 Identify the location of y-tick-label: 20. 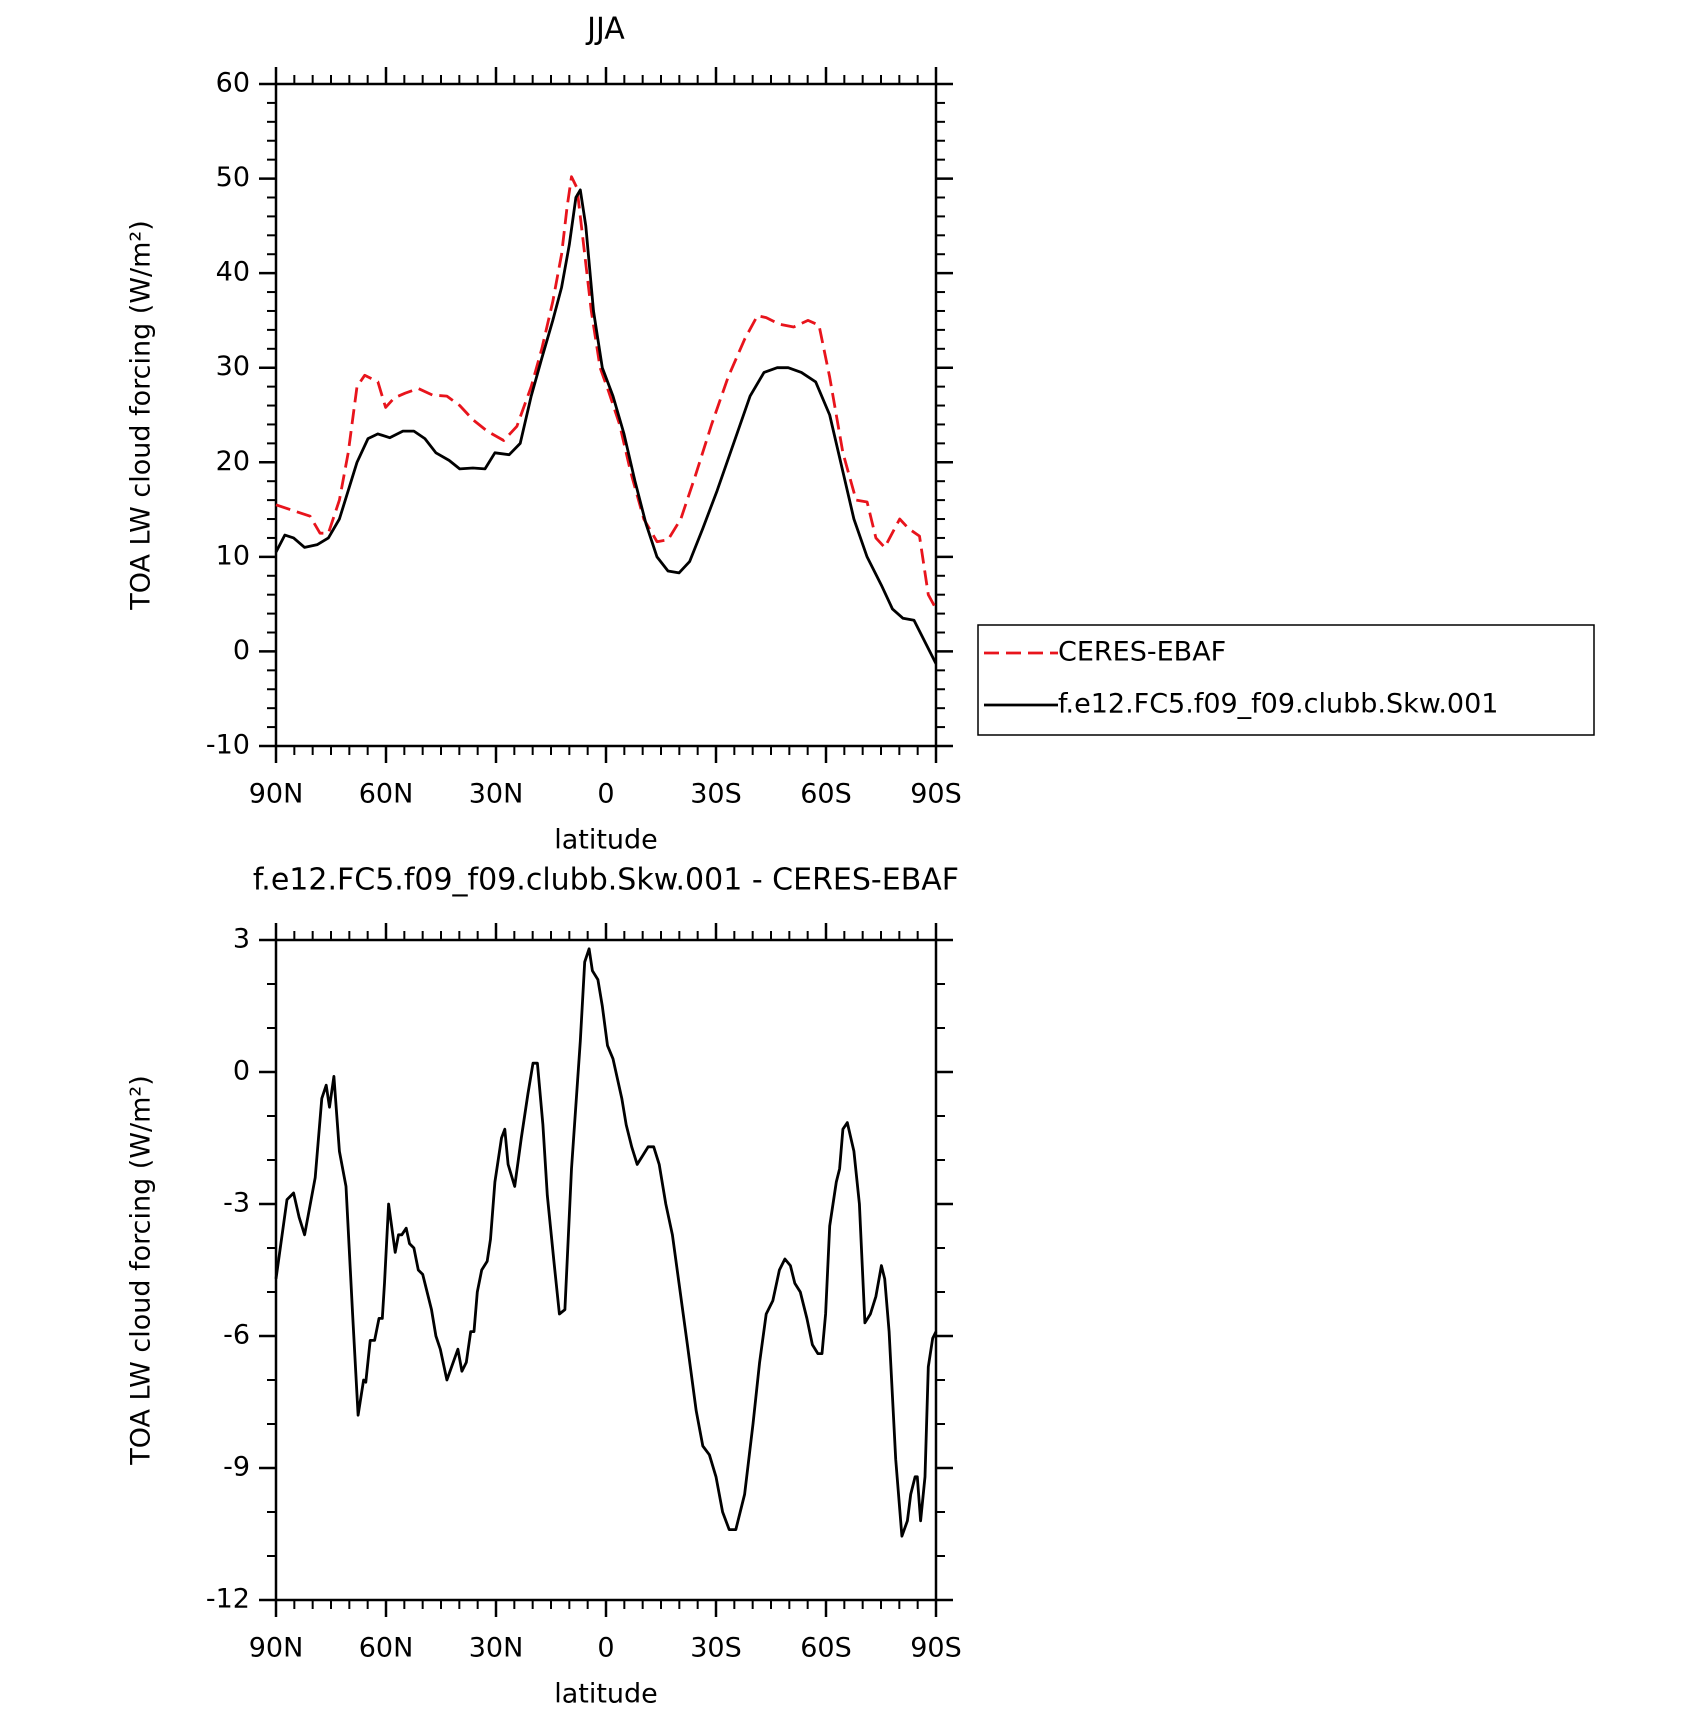
(233, 461).